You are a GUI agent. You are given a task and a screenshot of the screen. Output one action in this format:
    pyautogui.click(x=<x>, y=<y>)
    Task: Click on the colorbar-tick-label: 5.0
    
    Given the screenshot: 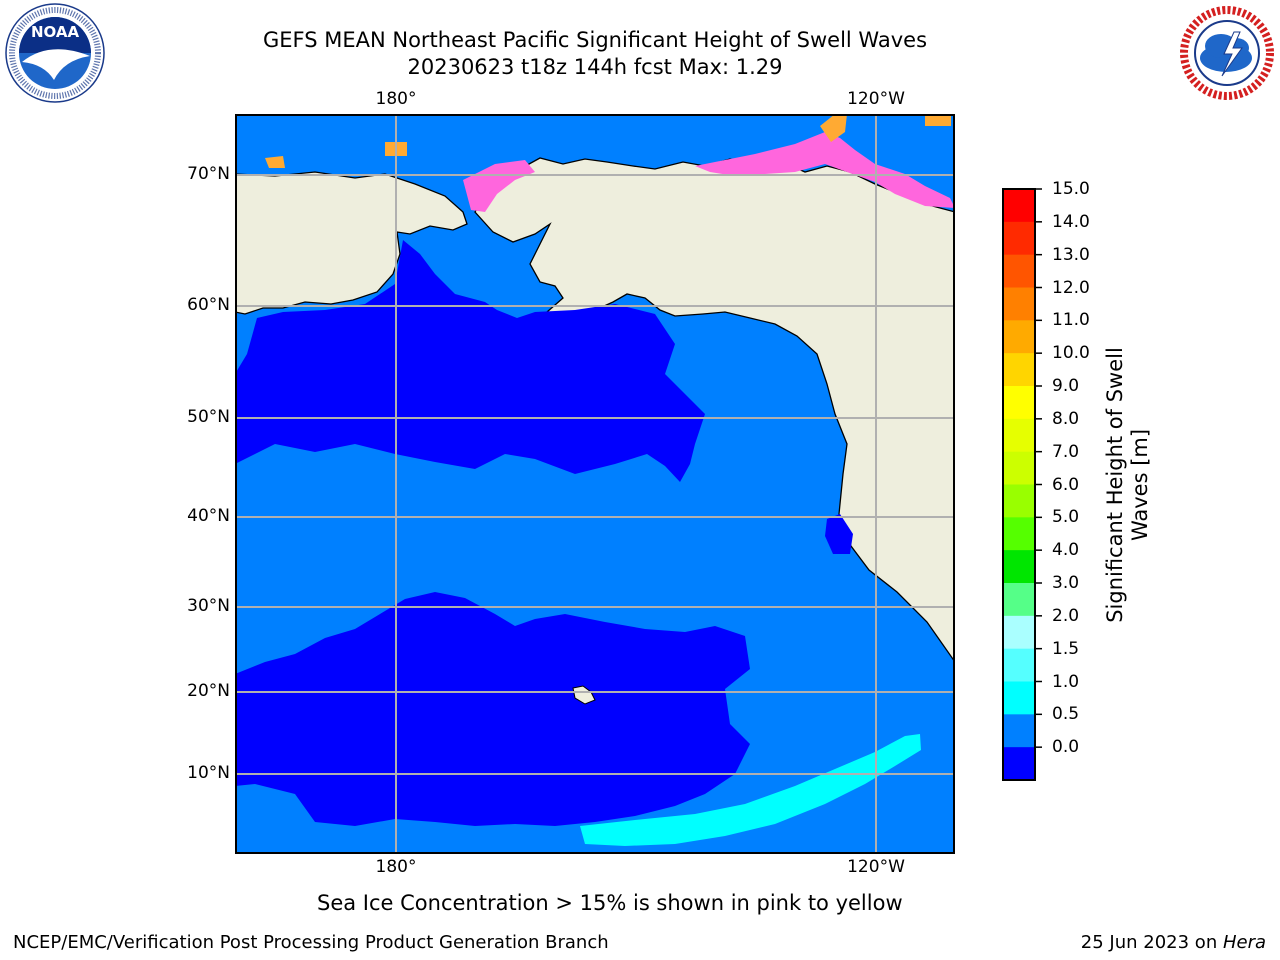 What is the action you would take?
    pyautogui.click(x=1066, y=517)
    